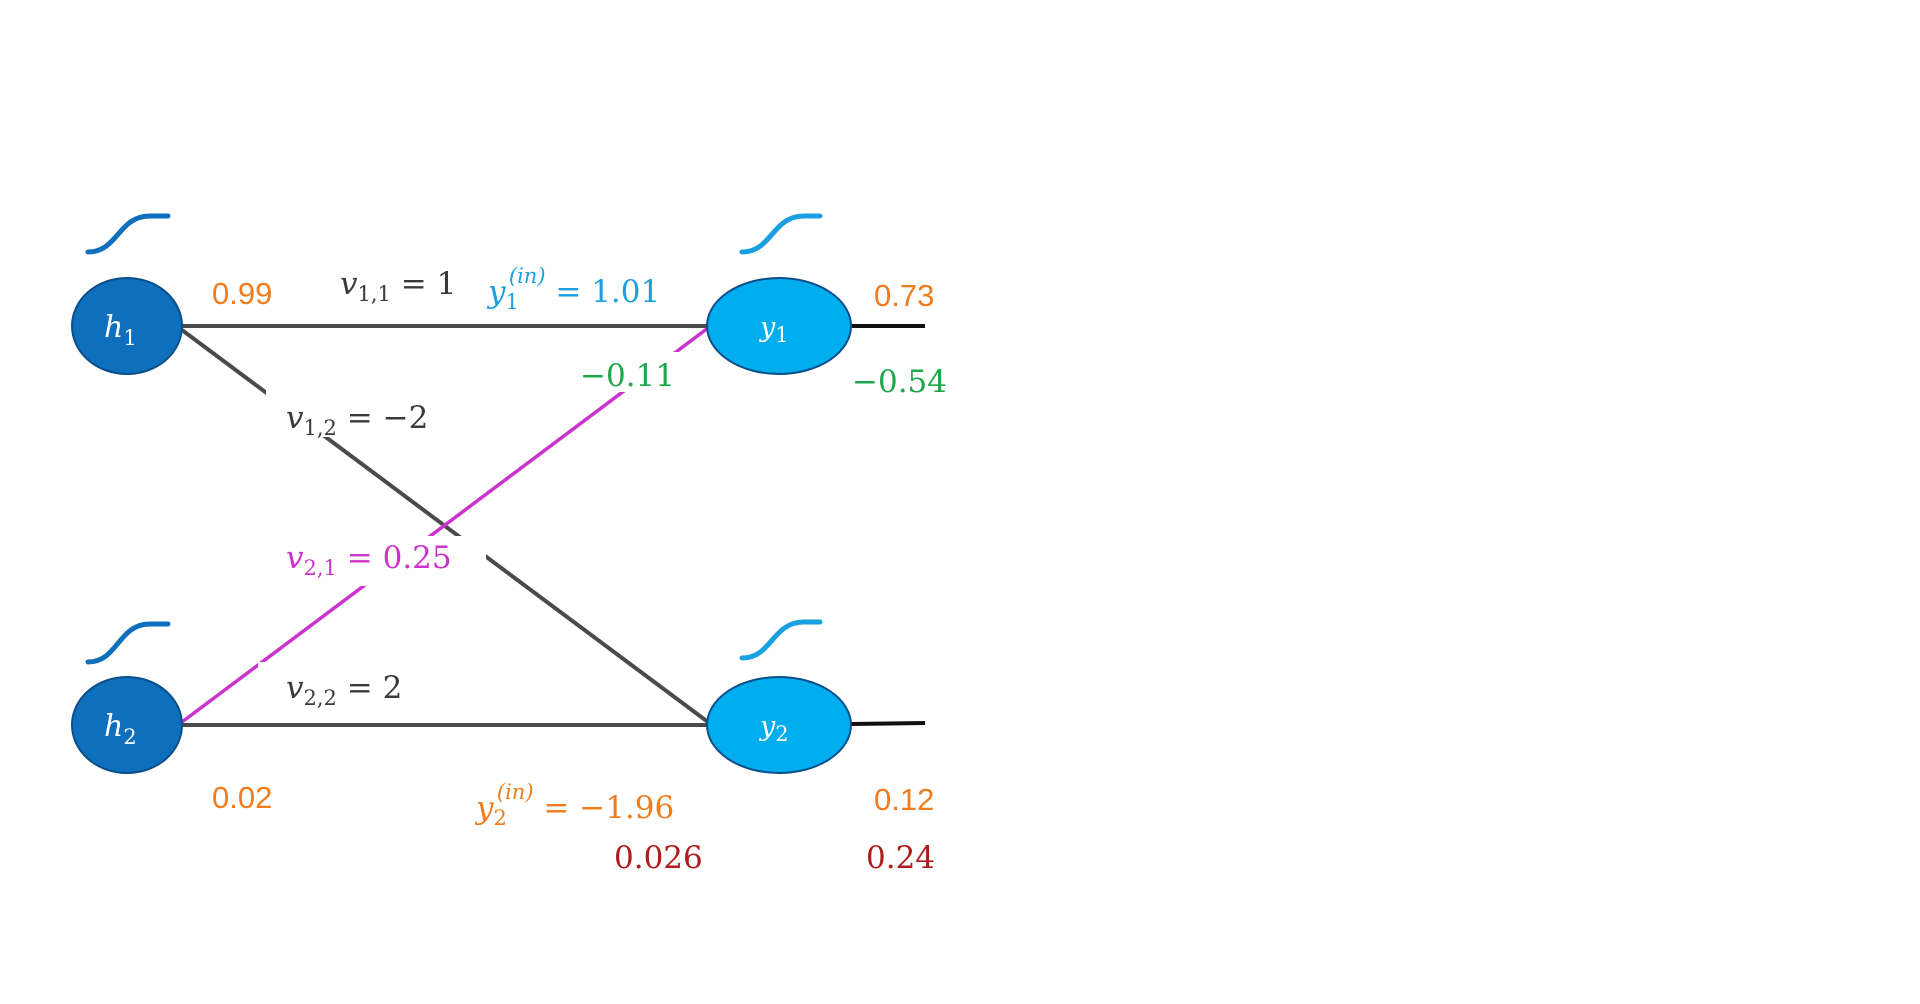  What do you see at coordinates (129, 338) in the screenshot?
I see `node-h1-sub: 1` at bounding box center [129, 338].